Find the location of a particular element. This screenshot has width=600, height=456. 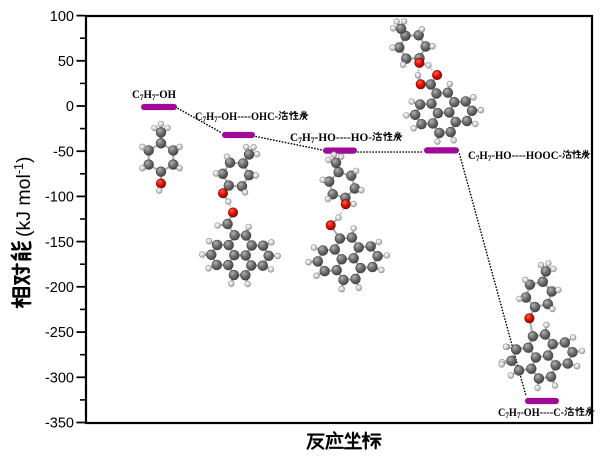

svg-text: -150 is located at coordinates (59, 243).